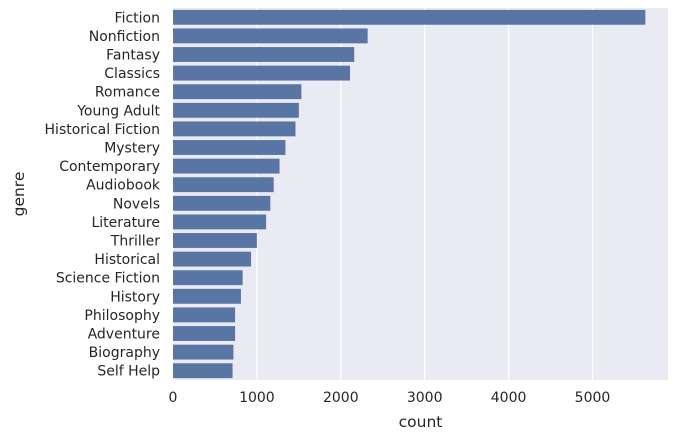 This screenshot has width=679, height=441. I want to click on x-tick-label: 4000, so click(509, 398).